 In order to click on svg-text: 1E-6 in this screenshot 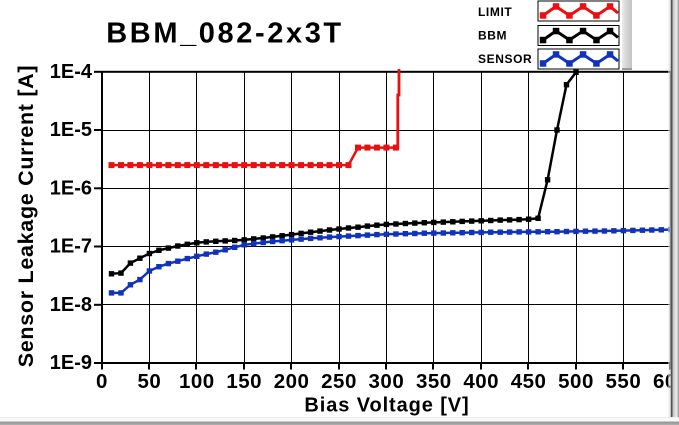, I will do `click(71, 189)`.